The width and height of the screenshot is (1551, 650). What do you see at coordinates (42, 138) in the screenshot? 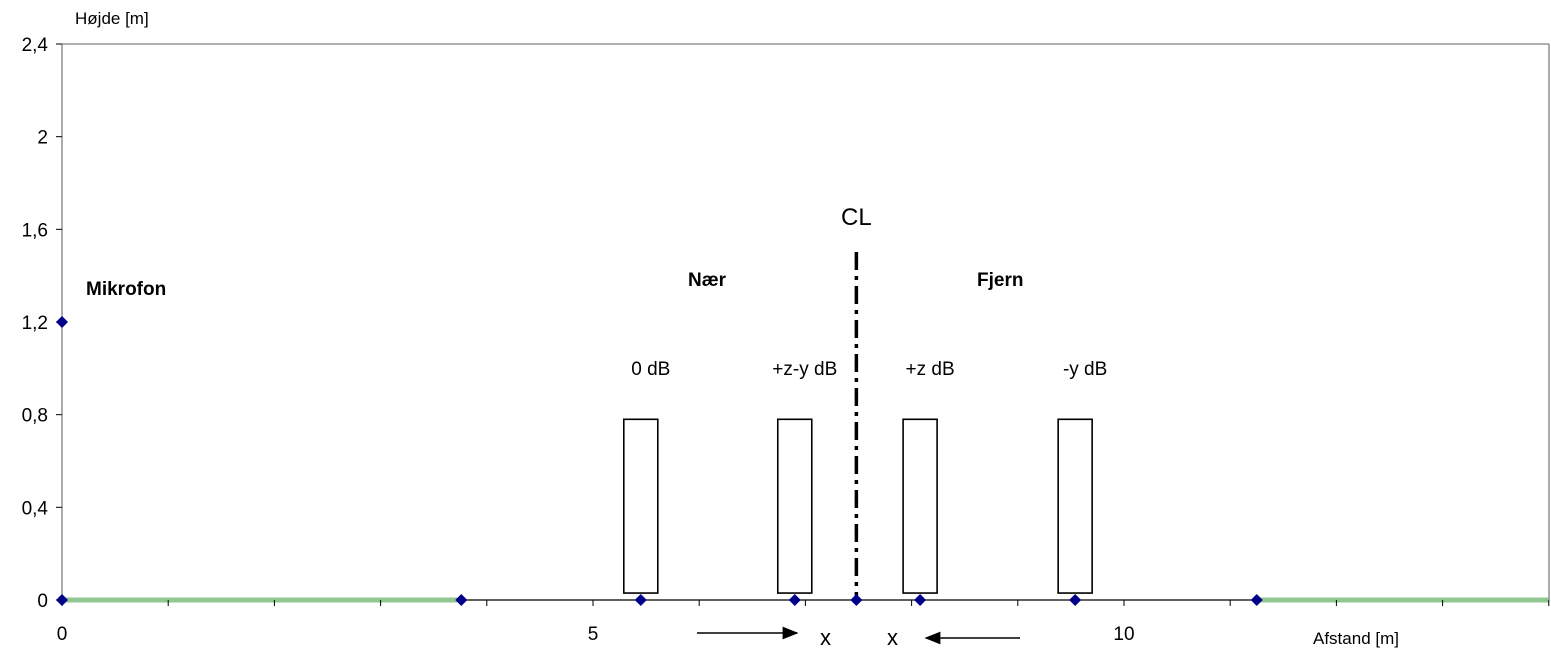
I see `y-tick-label: 2` at bounding box center [42, 138].